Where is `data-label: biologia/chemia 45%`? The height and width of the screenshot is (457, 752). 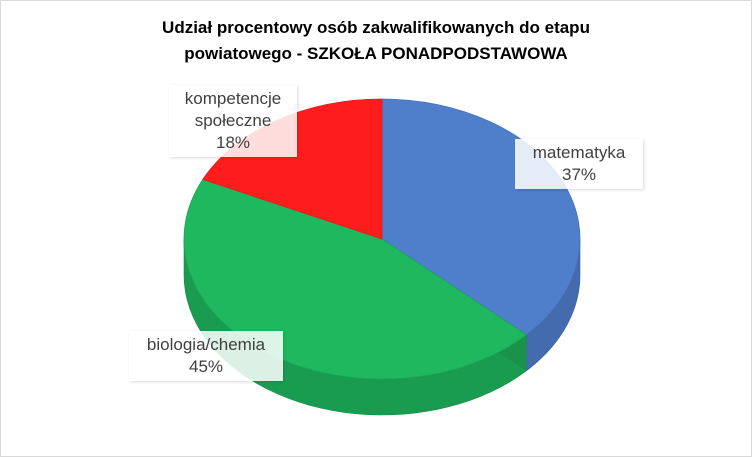
data-label: biologia/chemia 45% is located at coordinates (206, 356).